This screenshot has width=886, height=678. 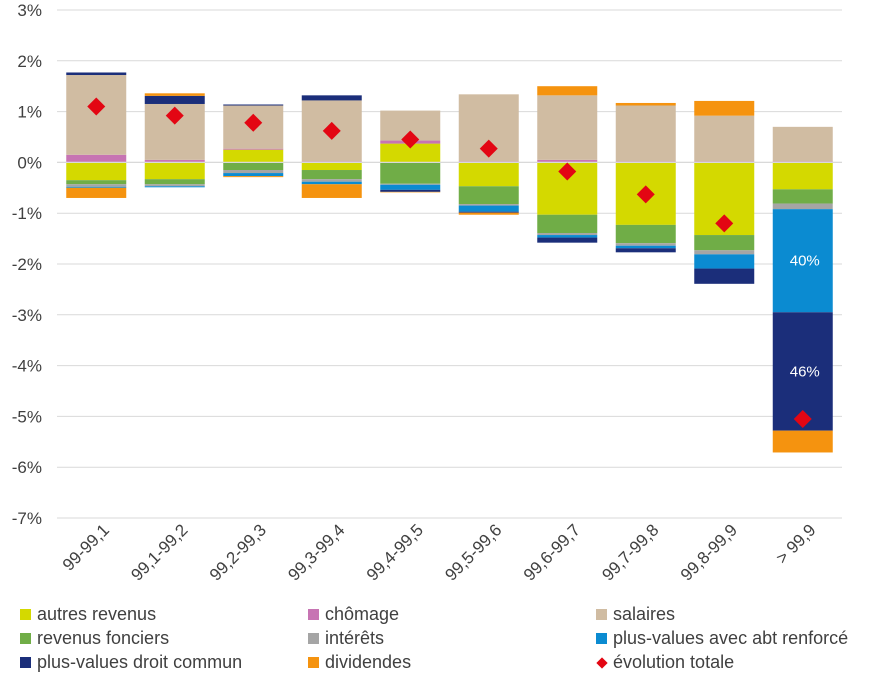 I want to click on x-tick-label: 99,8-99,9, so click(x=709, y=552).